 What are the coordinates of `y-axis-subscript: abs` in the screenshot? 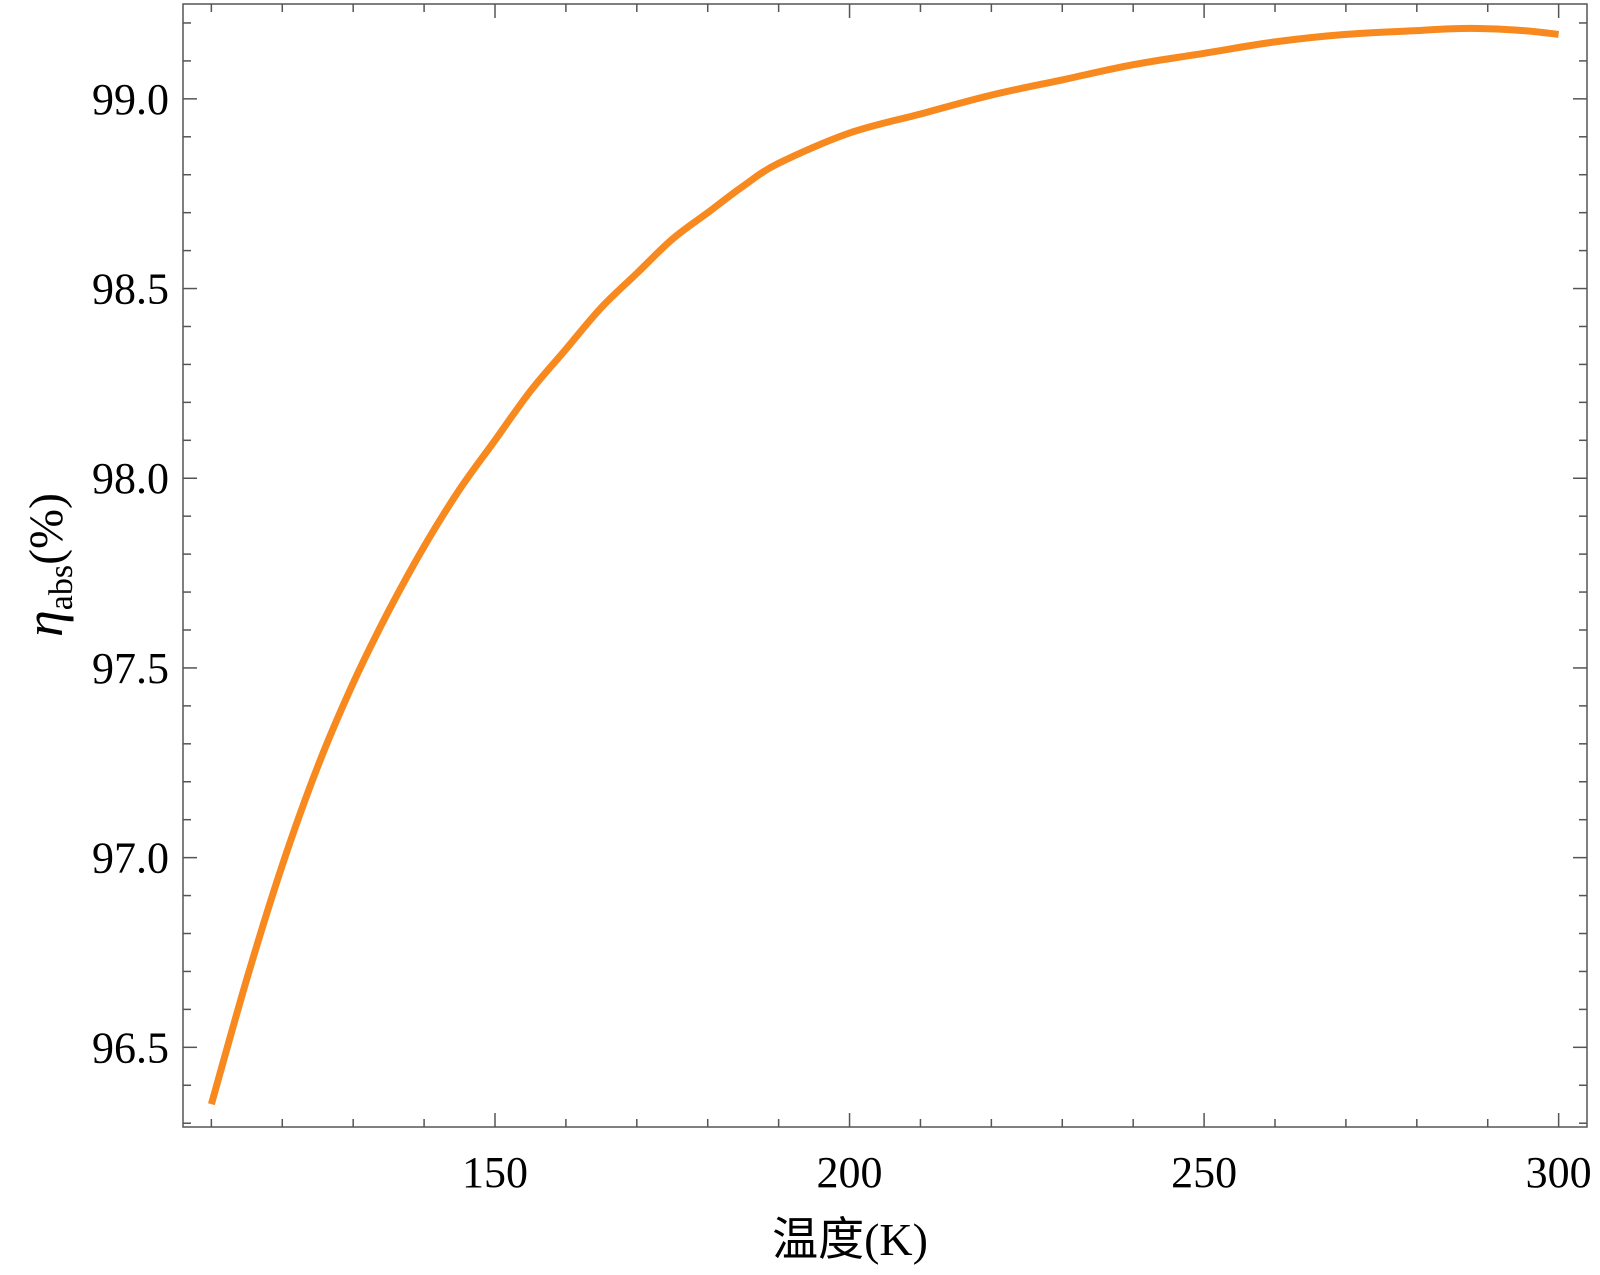 It's located at (61, 587).